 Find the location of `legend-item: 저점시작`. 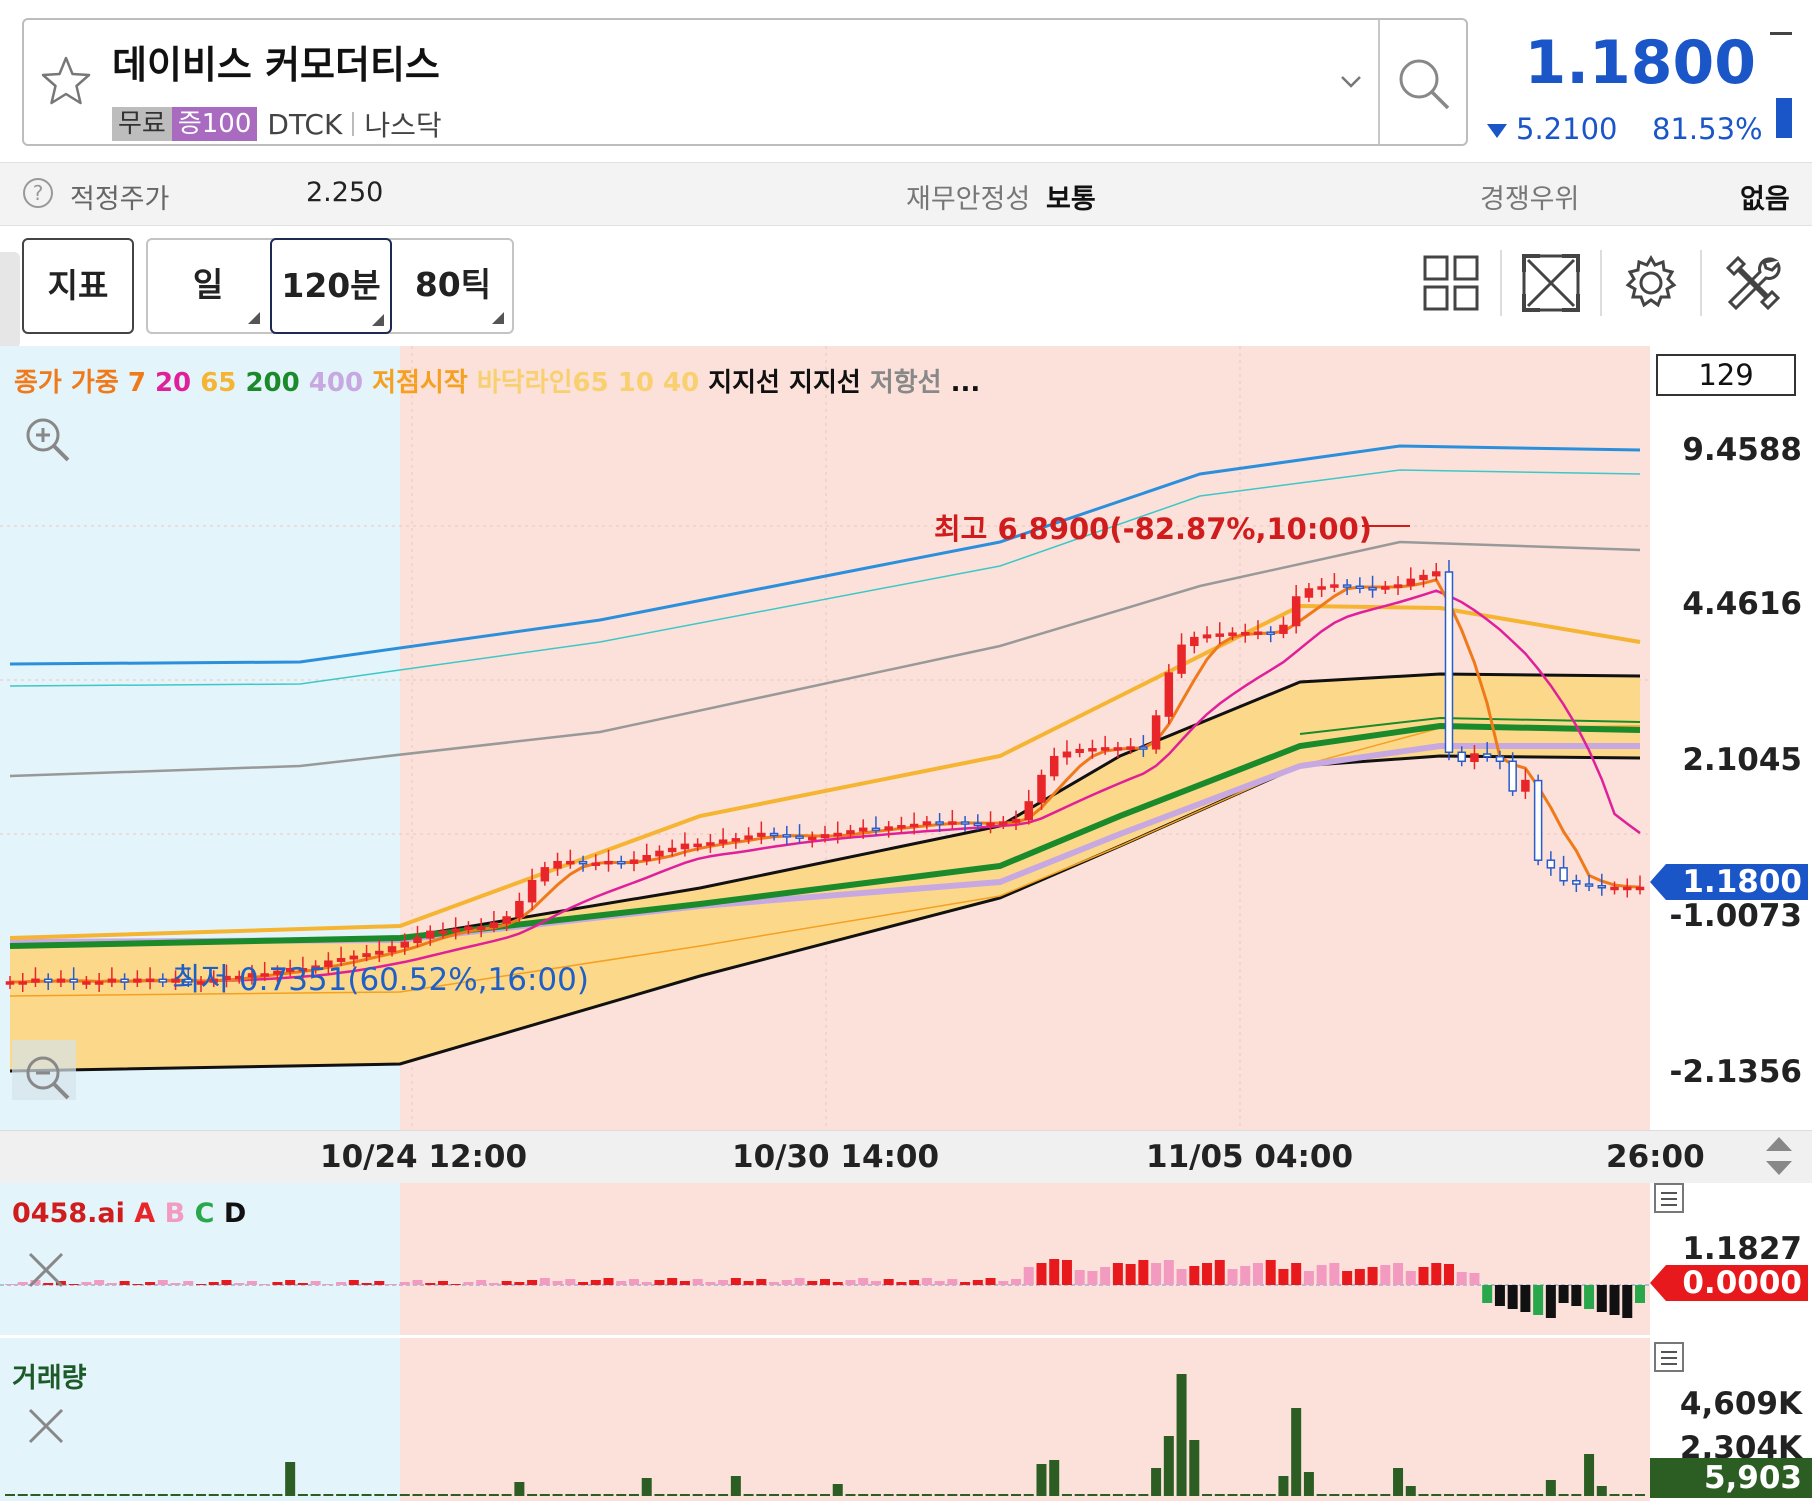

legend-item: 저점시작 is located at coordinates (424, 383).